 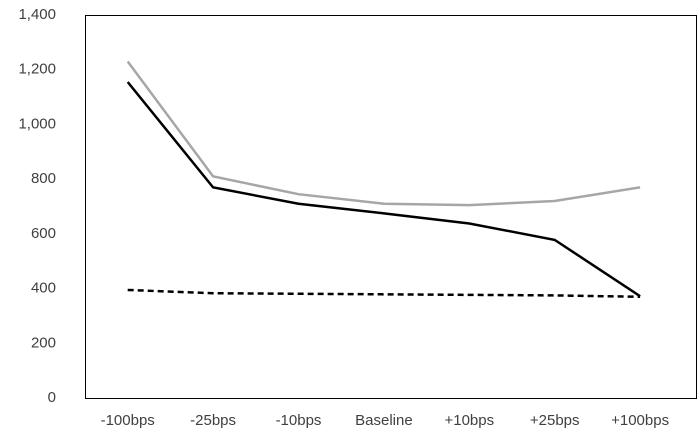 I want to click on x-tick-label: -100bps, so click(x=128, y=420).